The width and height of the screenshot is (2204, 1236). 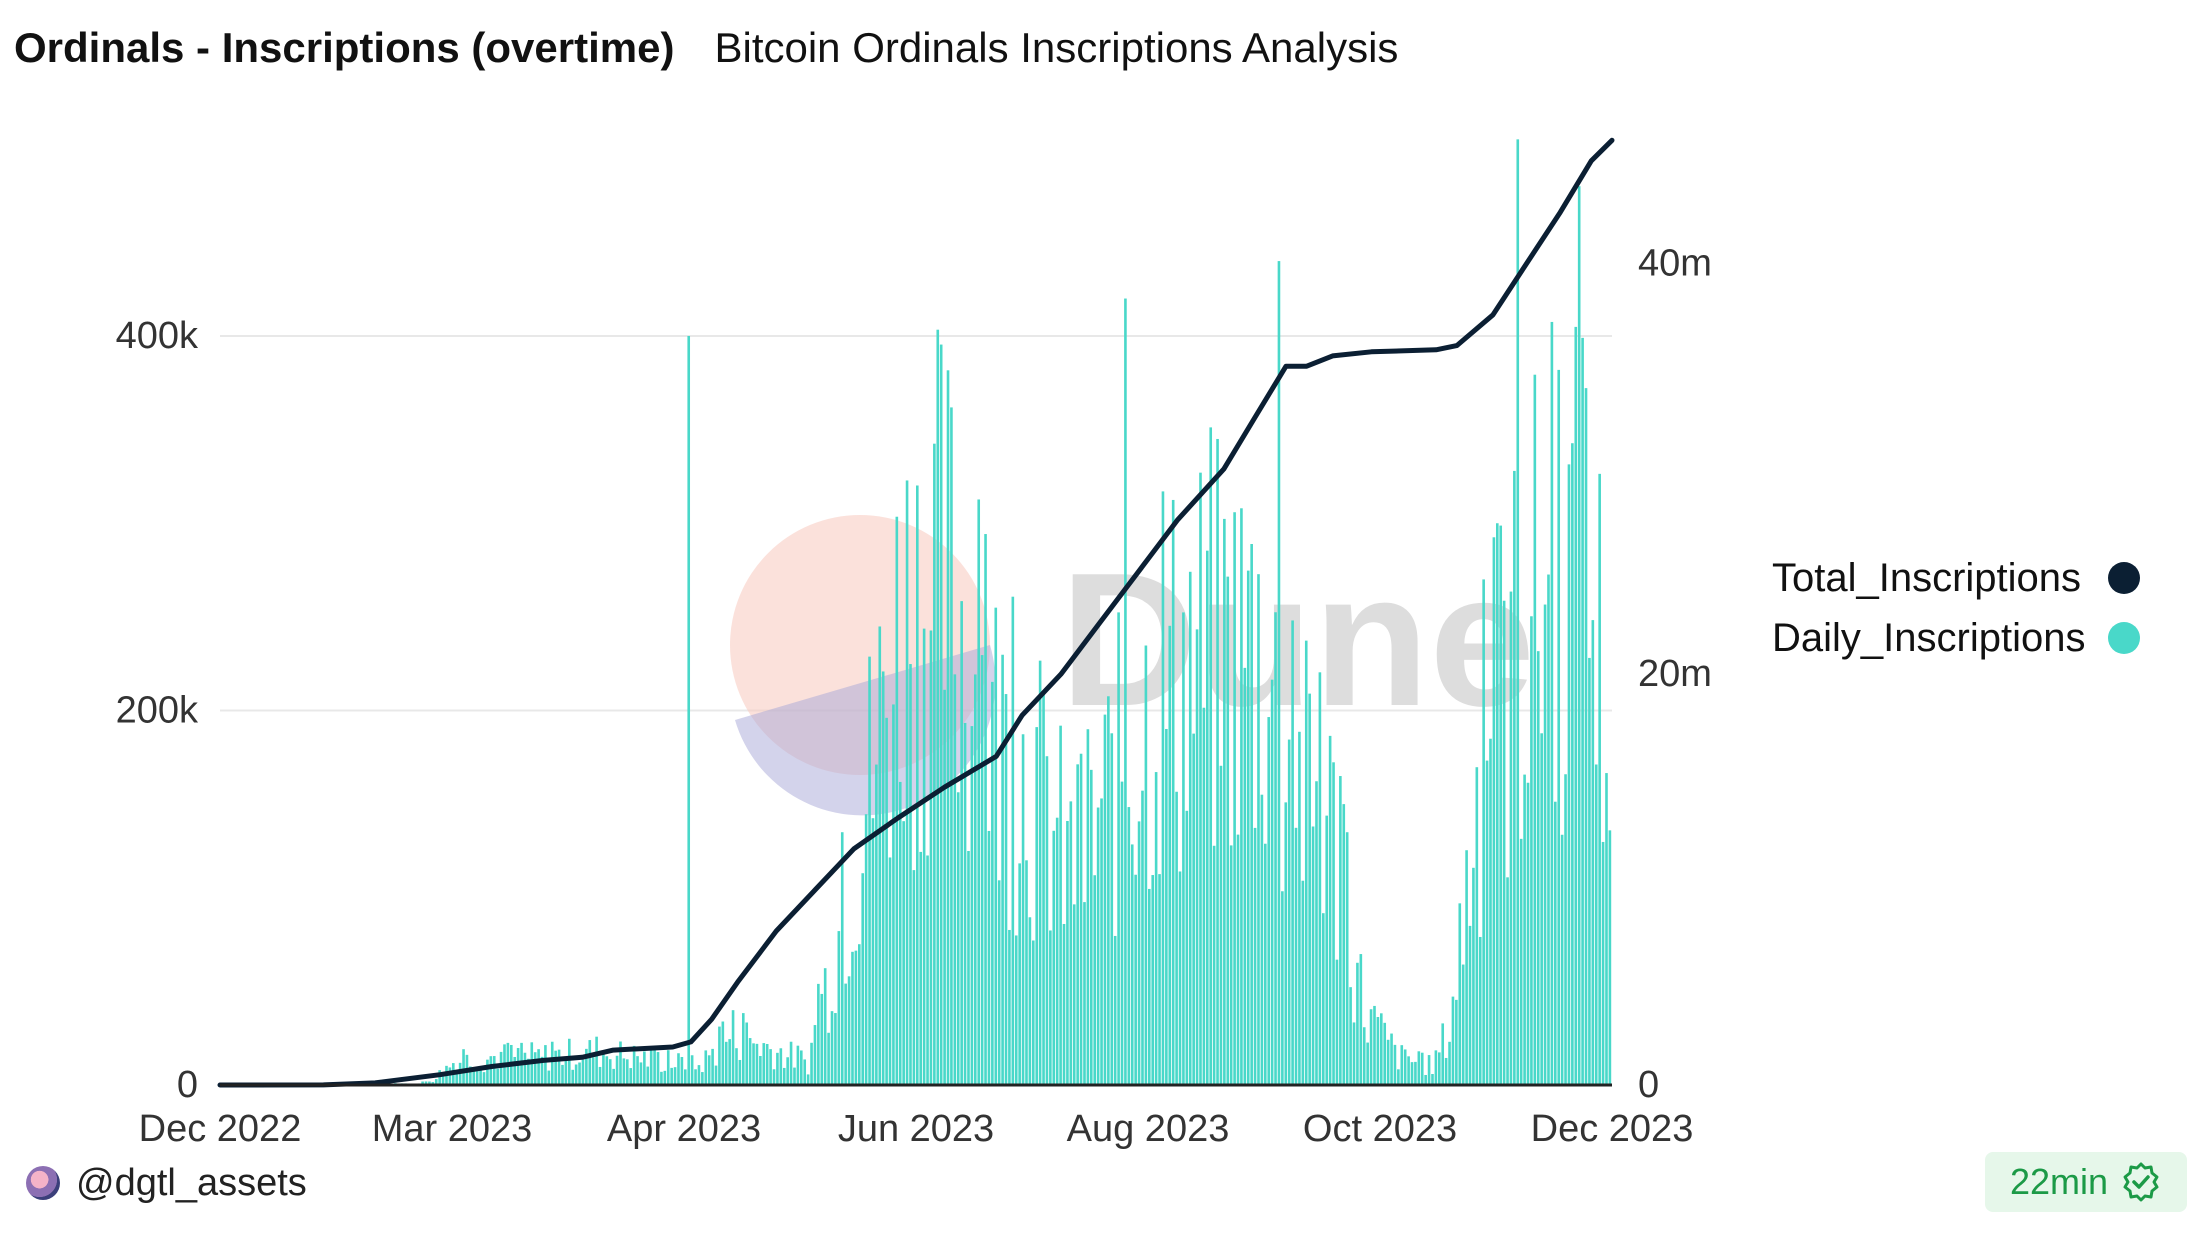 I want to click on x-tick-label: Aug 2023, so click(x=1148, y=1129).